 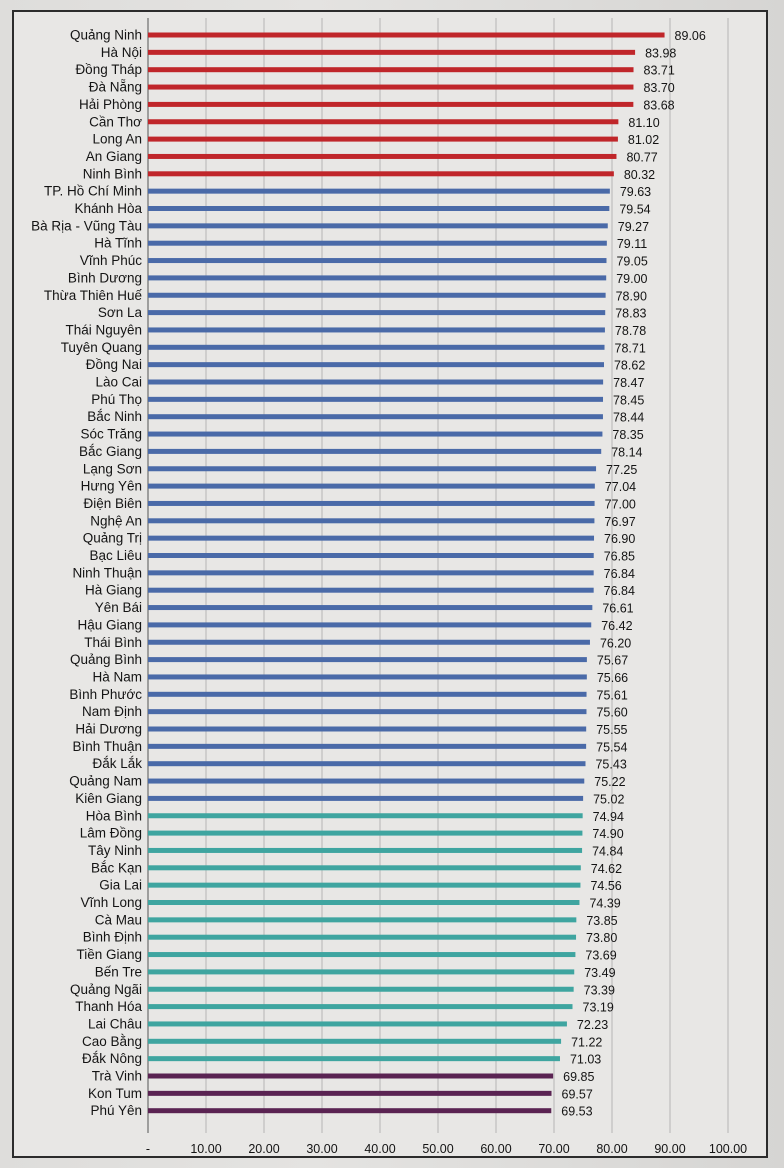 What do you see at coordinates (110, 451) in the screenshot?
I see `category-label: Bắc Giang` at bounding box center [110, 451].